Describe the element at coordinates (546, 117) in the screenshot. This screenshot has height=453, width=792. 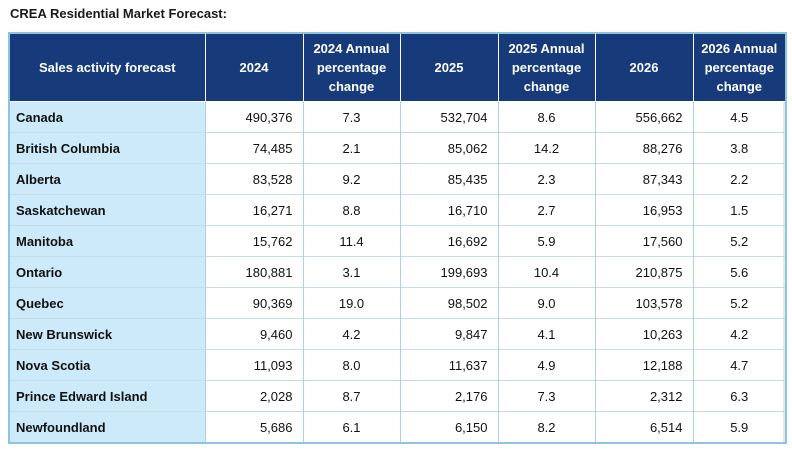
I see `pct-2025-cell: 8.6` at that location.